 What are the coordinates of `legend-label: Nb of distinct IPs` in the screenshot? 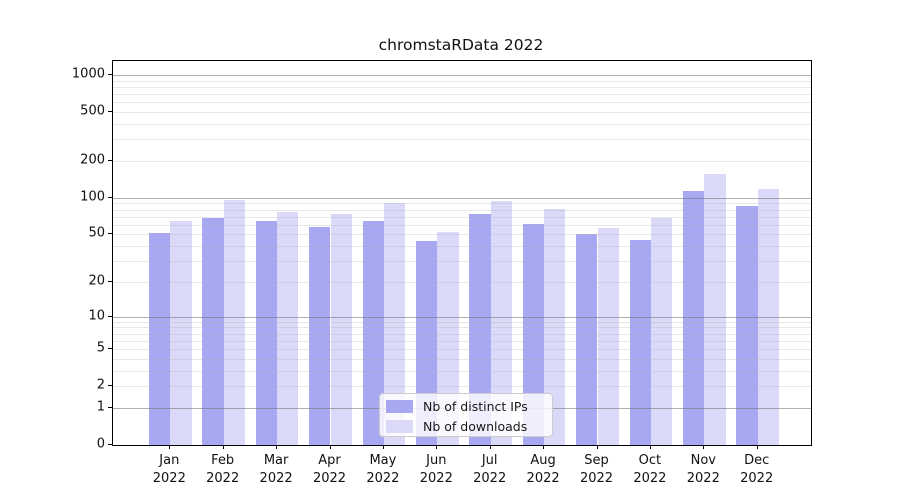 It's located at (475, 406).